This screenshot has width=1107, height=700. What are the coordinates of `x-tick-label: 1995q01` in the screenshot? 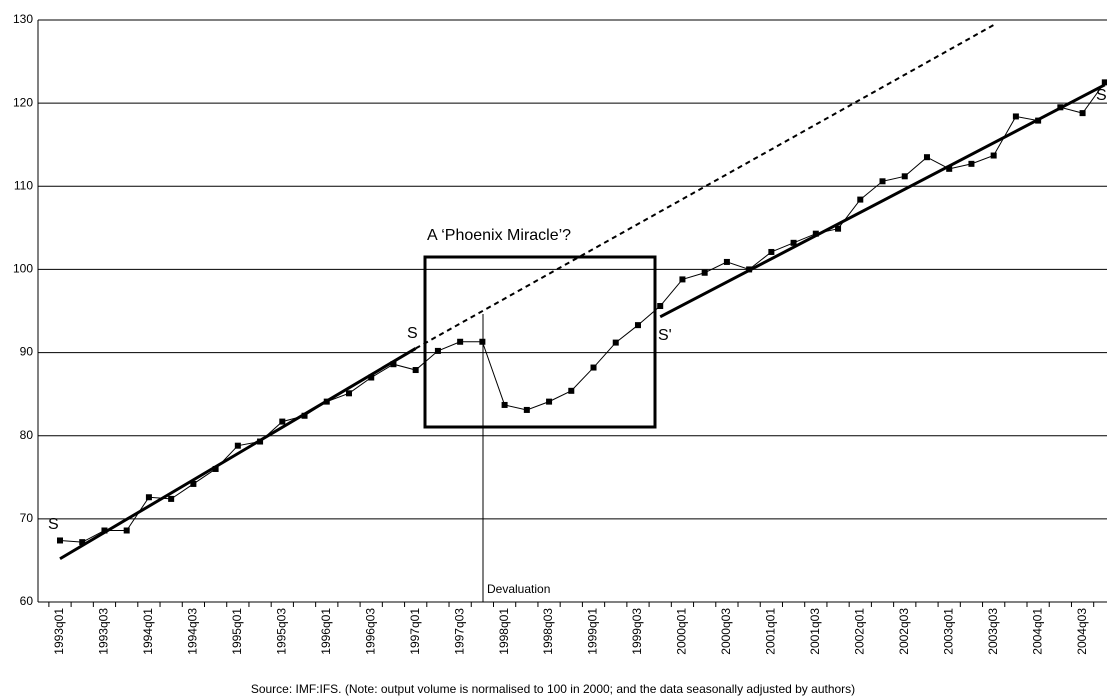 It's located at (237, 631).